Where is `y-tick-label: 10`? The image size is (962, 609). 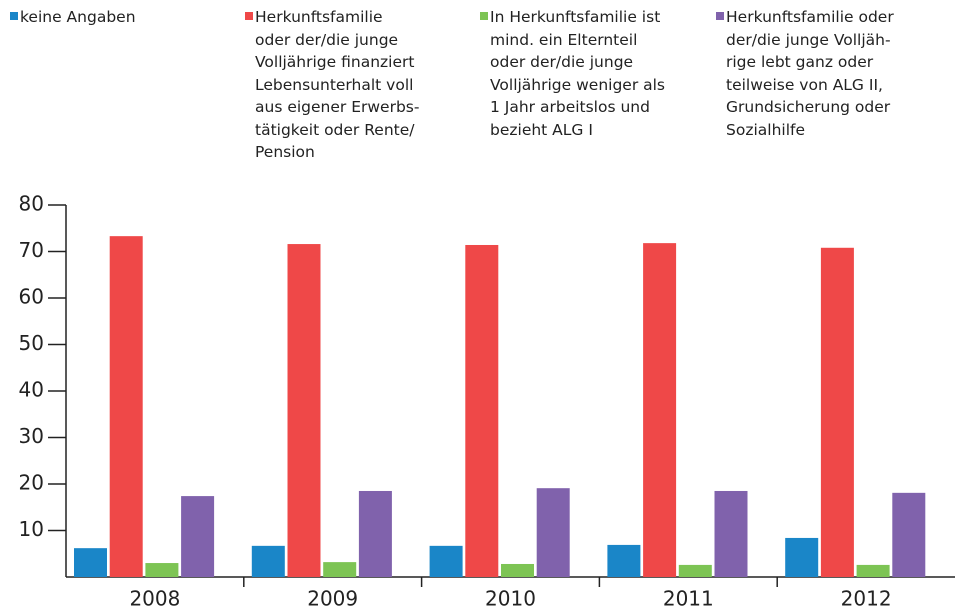 y-tick-label: 10 is located at coordinates (31, 529).